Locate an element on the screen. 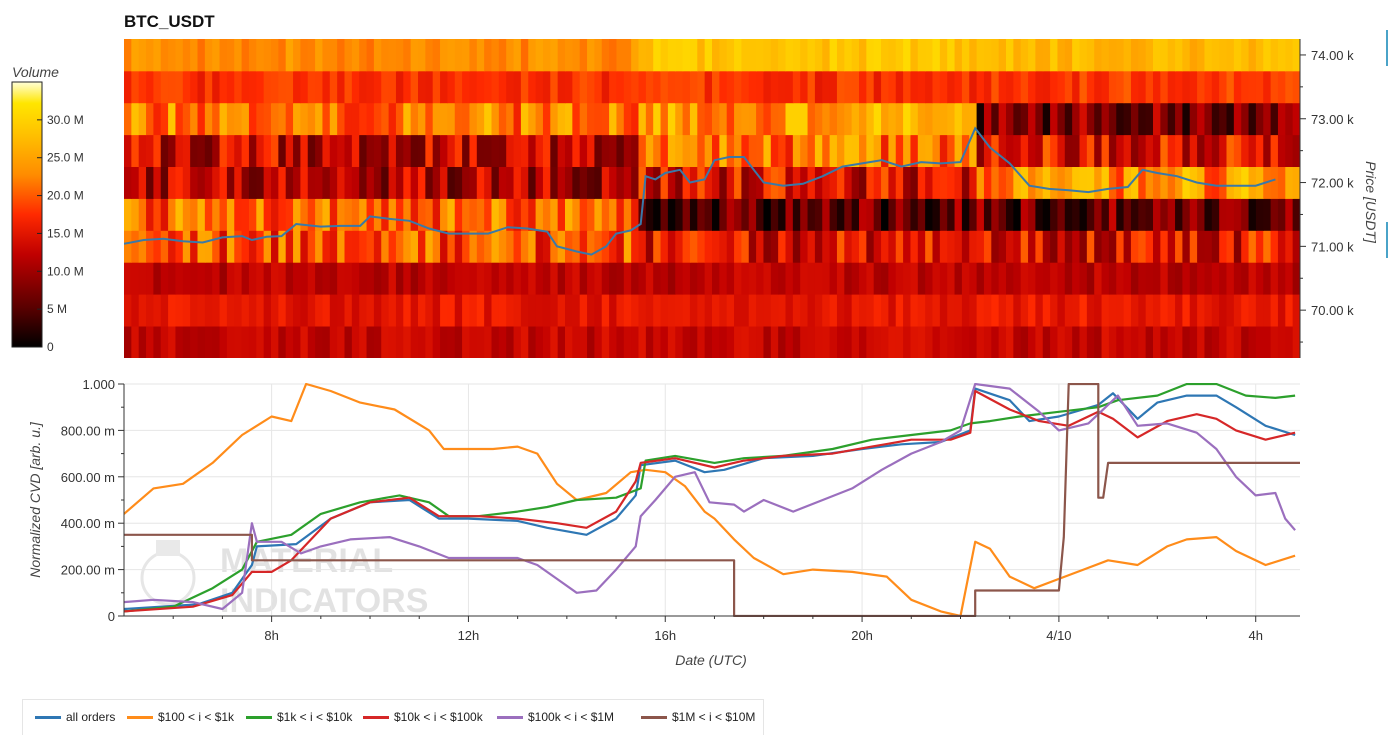 Image resolution: width=1391 pixels, height=740 pixels. legend-item: $100 < i < $1k is located at coordinates (180, 717).